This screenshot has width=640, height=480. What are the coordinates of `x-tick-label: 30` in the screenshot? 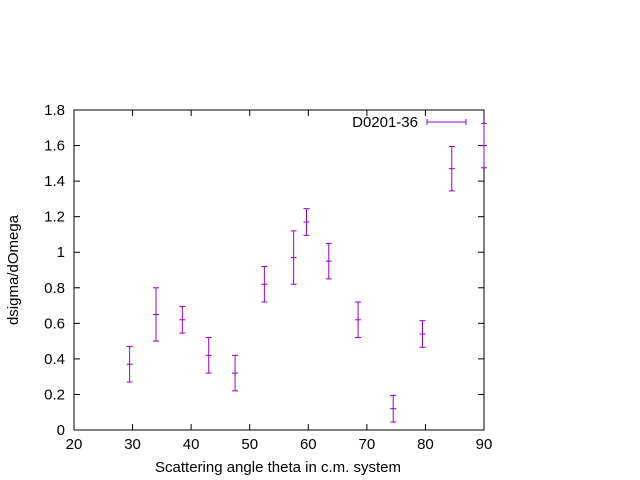 It's located at (132, 444).